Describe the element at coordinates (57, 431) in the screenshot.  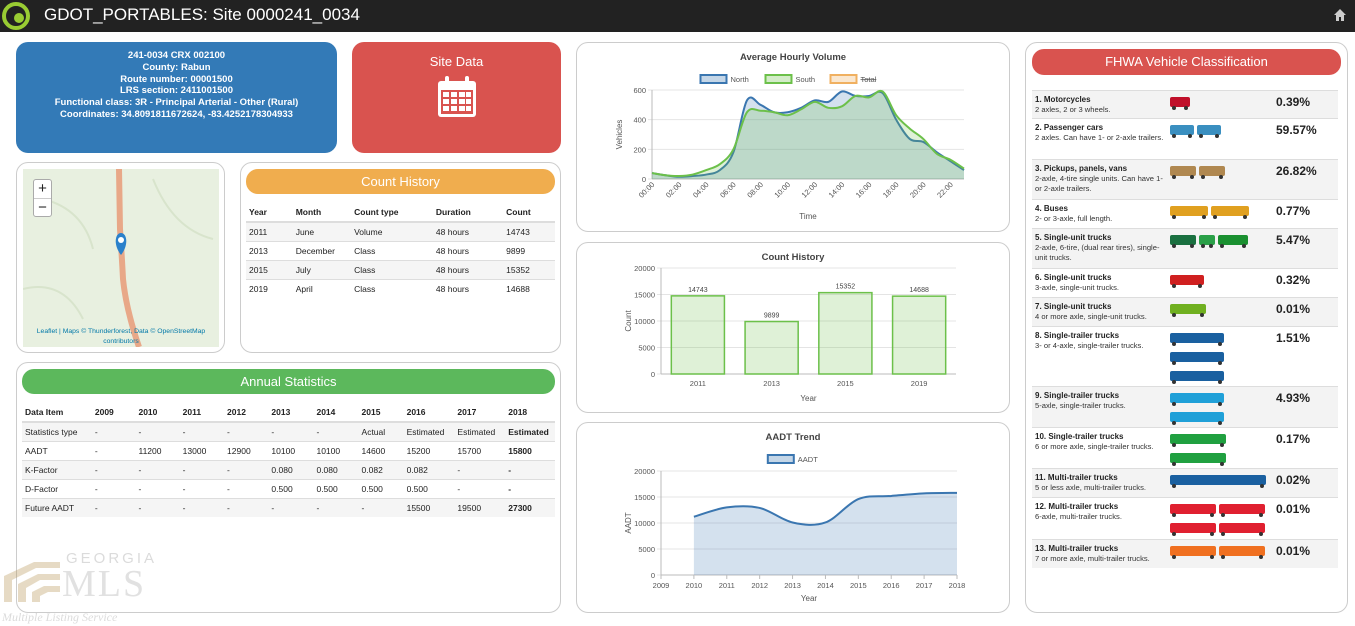
I see `table-cell: Statistics type` at that location.